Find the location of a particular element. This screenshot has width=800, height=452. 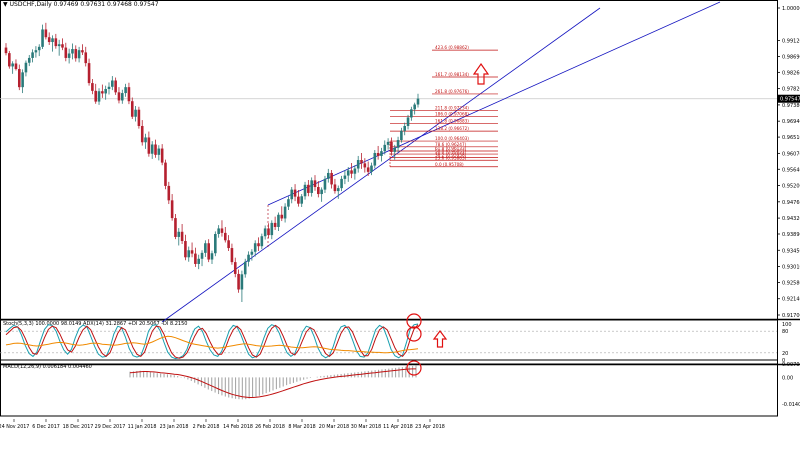

fib-level-label: 61.8 (0.96133) is located at coordinates (451, 148).